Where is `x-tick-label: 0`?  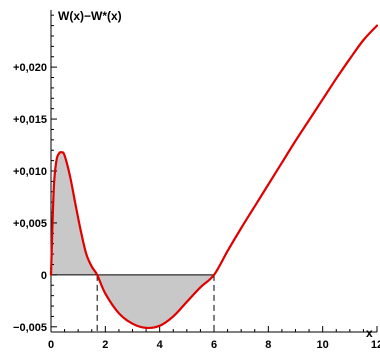
x-tick-label: 0 is located at coordinates (51, 345).